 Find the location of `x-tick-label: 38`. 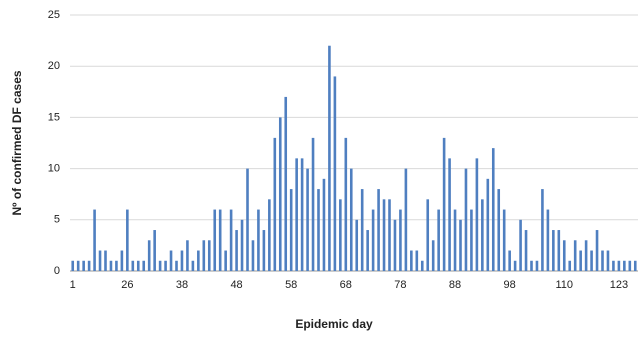

x-tick-label: 38 is located at coordinates (182, 285).